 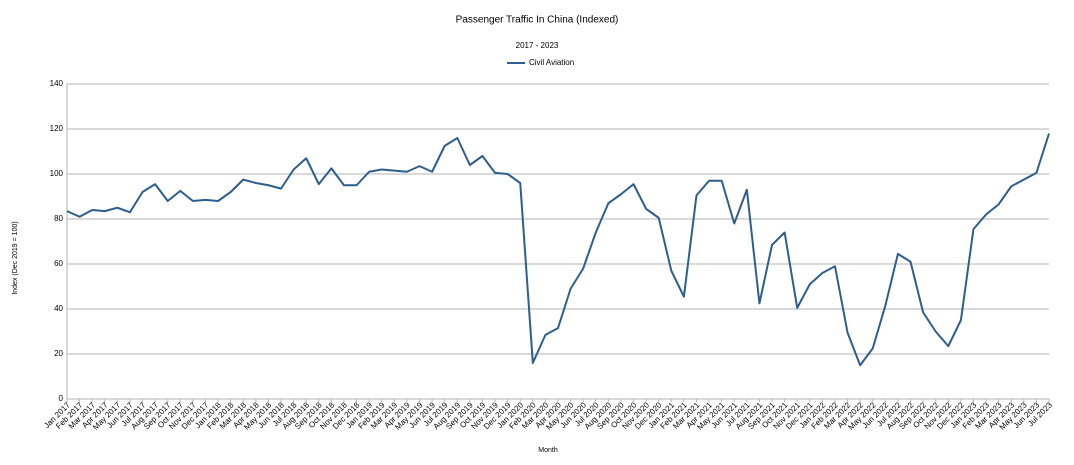 What do you see at coordinates (537, 20) in the screenshot?
I see `chart-title: Passenger Traffic In China (Indexed)` at bounding box center [537, 20].